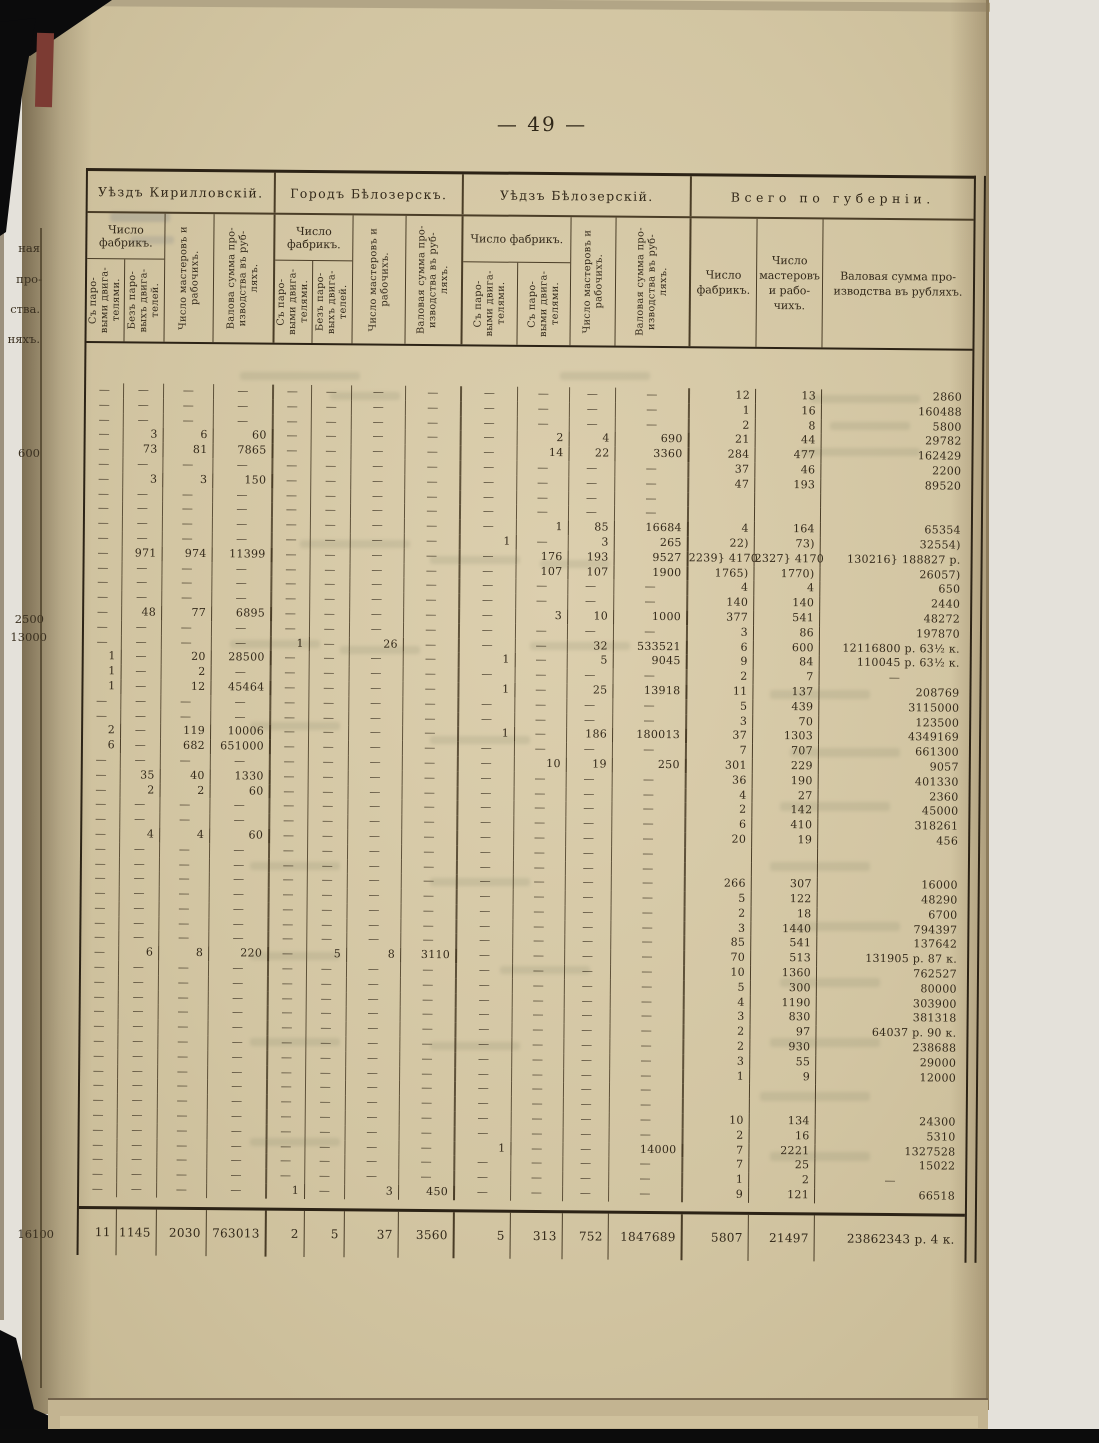 The height and width of the screenshot is (1443, 1099). I want to click on table-cell: 137642, so click(935, 944).